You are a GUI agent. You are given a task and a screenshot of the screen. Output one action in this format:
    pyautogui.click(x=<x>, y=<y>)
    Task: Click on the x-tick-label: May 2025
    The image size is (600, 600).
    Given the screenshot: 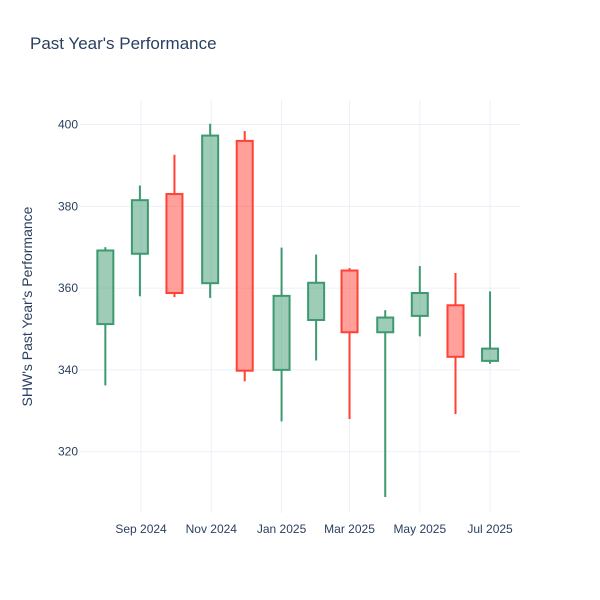 What is the action you would take?
    pyautogui.click(x=419, y=529)
    